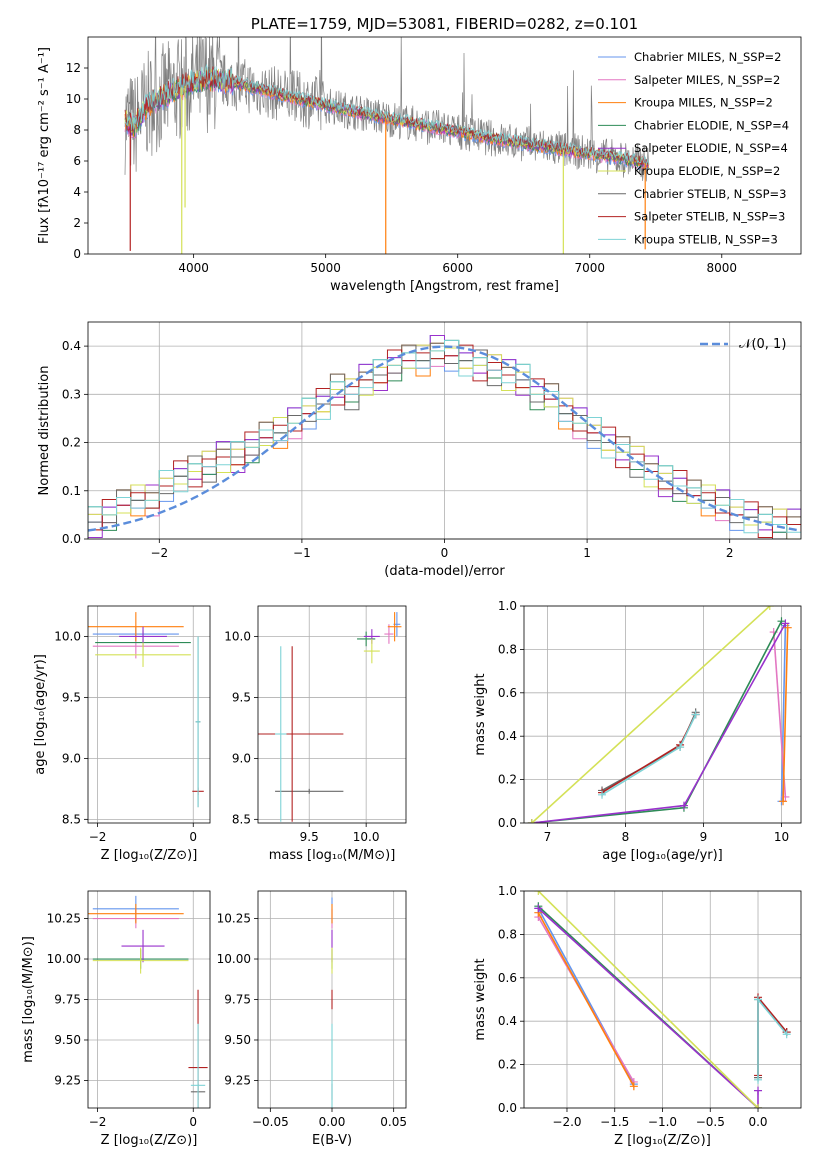  Describe the element at coordinates (40, 714) in the screenshot. I see `y-axis-label: age [log₁₀(age/yr)]` at that location.